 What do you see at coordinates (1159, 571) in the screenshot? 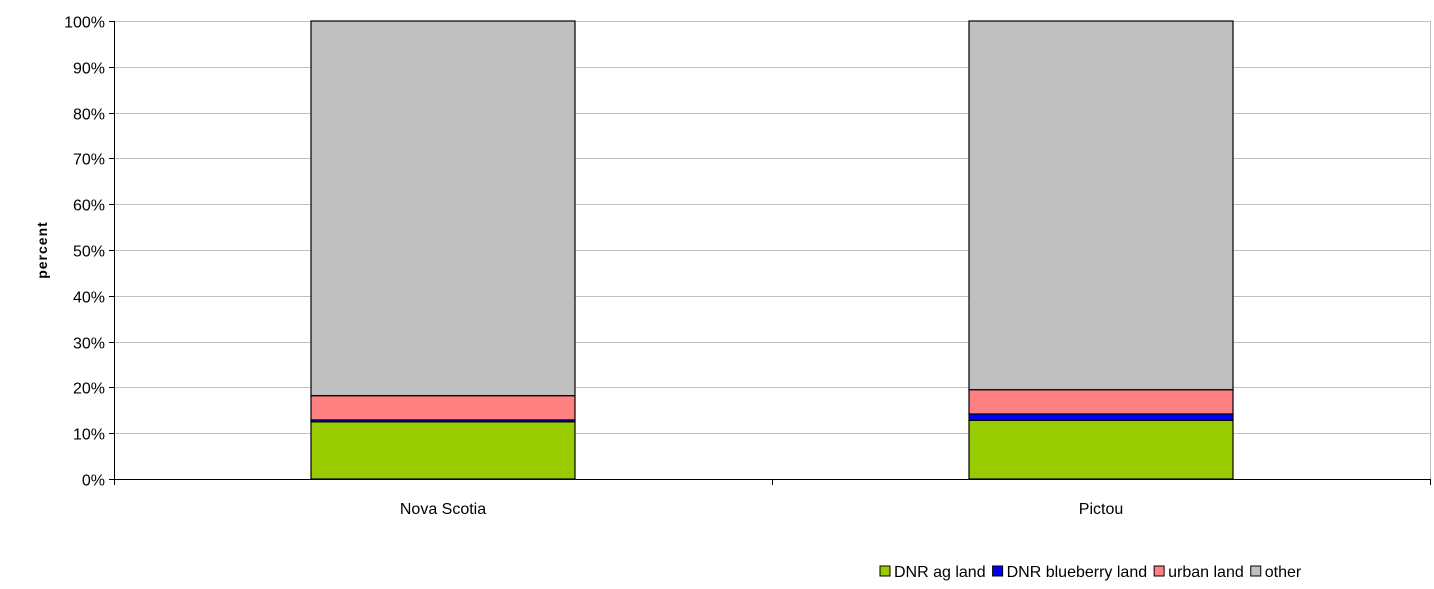
I see `legend-swatch-urban-land` at bounding box center [1159, 571].